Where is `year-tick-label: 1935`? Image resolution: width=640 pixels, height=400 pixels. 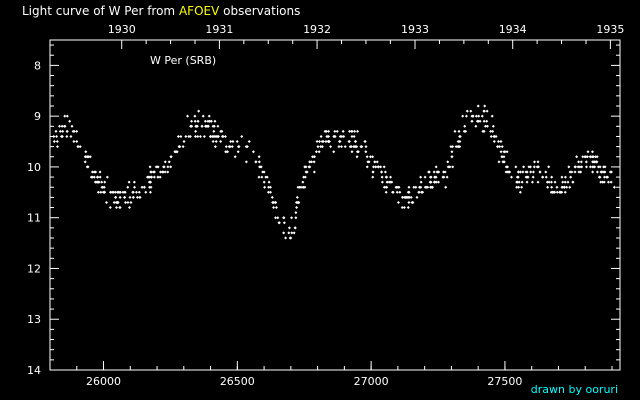 year-tick-label: 1935 is located at coordinates (610, 29).